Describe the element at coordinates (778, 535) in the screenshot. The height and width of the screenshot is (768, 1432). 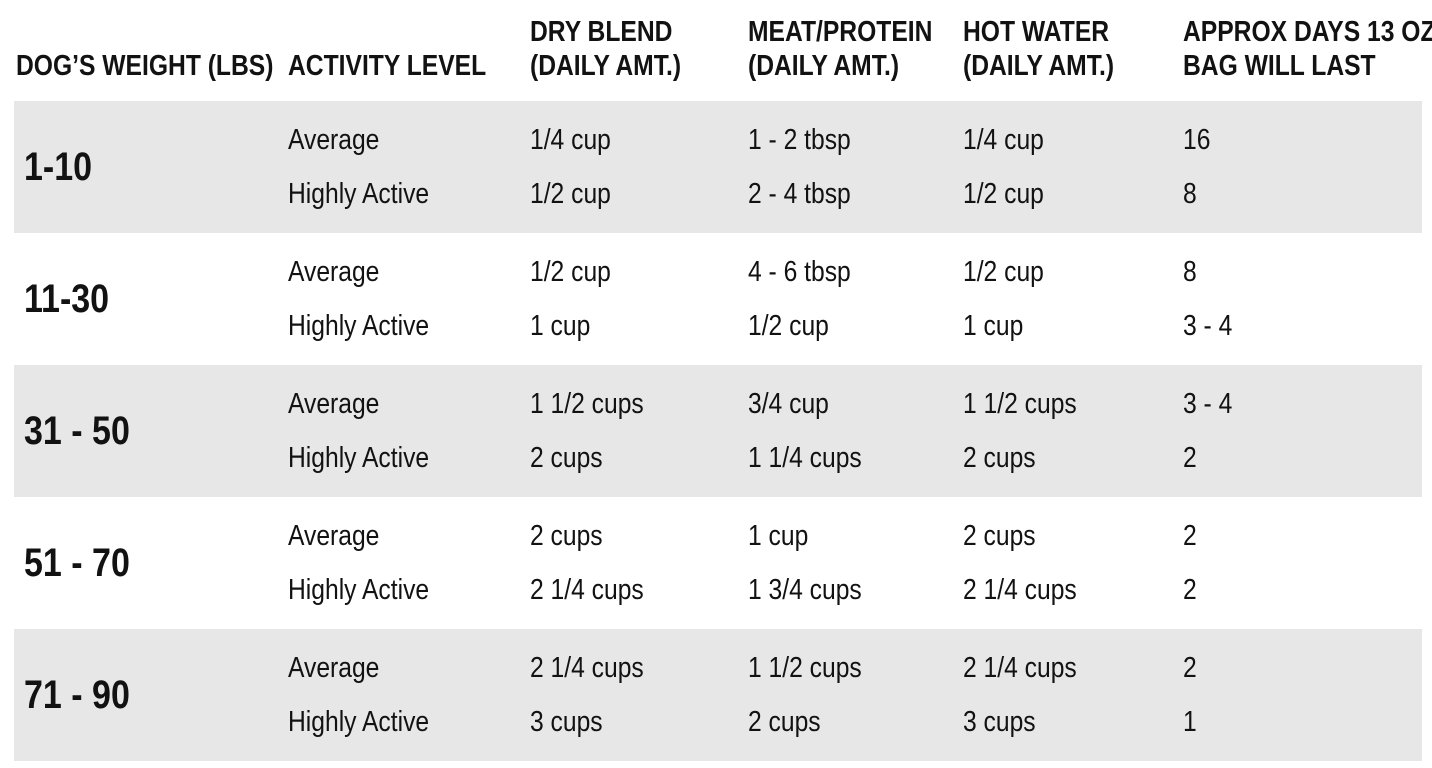
I see `meat-protein-cell: 1 cup` at that location.